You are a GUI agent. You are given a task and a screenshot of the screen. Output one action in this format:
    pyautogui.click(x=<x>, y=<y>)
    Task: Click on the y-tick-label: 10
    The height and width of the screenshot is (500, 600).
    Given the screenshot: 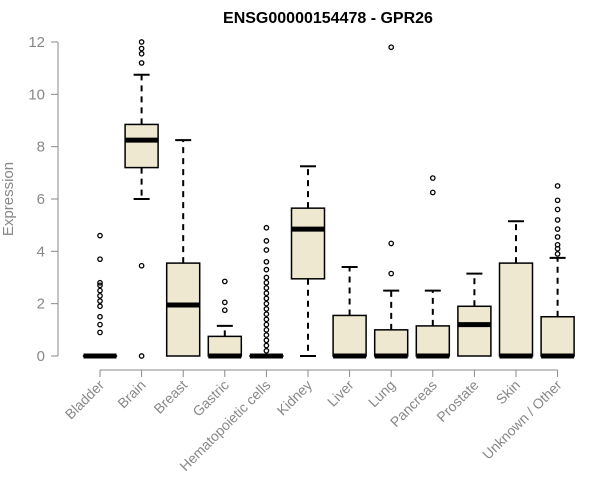 What is the action you would take?
    pyautogui.click(x=36, y=94)
    